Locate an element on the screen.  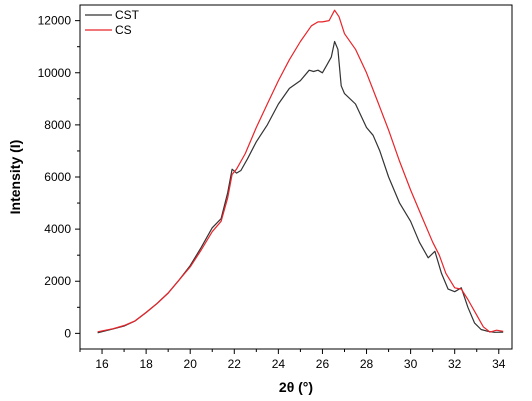
x-tick-label: 30 is located at coordinates (411, 364).